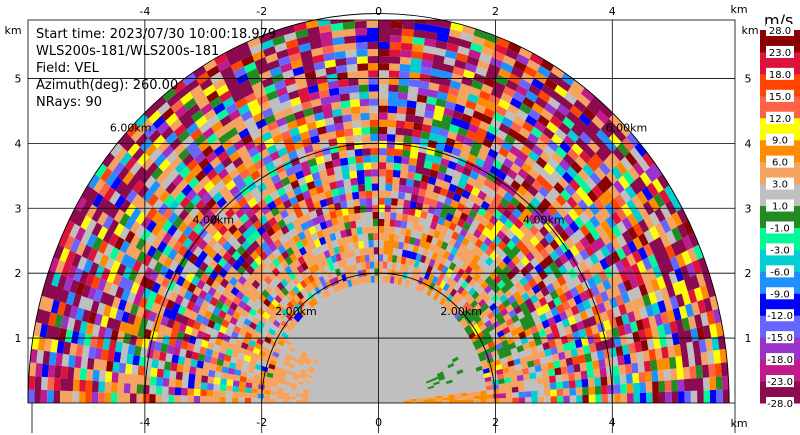 This screenshot has width=800, height=435. Describe the element at coordinates (127, 51) in the screenshot. I see `instrument-text: WLS200s-181/WLS200s-181` at that location.